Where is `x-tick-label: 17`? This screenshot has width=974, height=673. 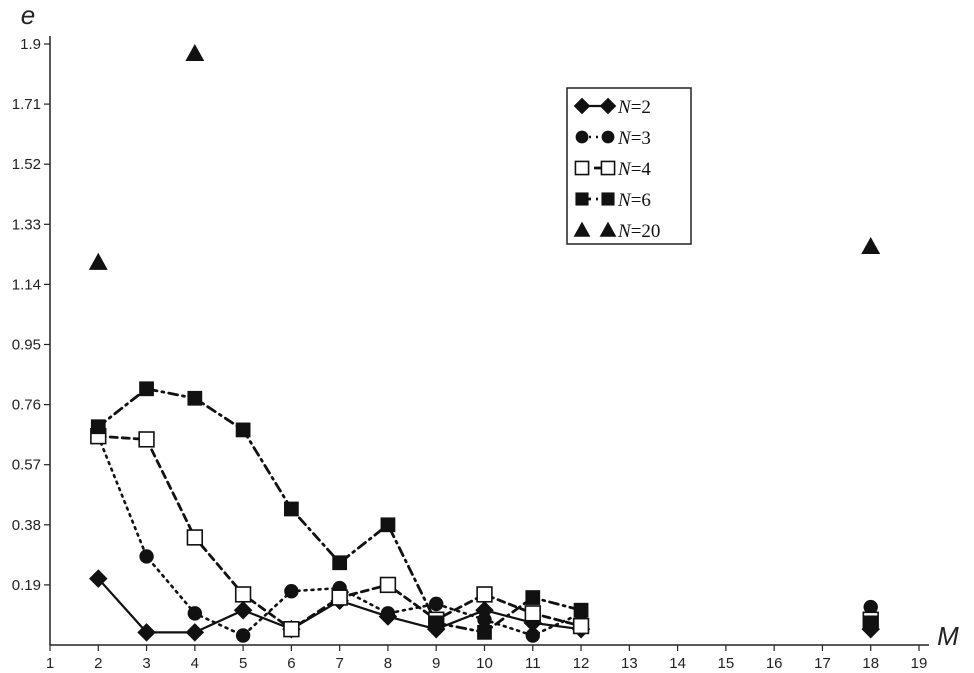 x-tick-label: 17 is located at coordinates (822, 663).